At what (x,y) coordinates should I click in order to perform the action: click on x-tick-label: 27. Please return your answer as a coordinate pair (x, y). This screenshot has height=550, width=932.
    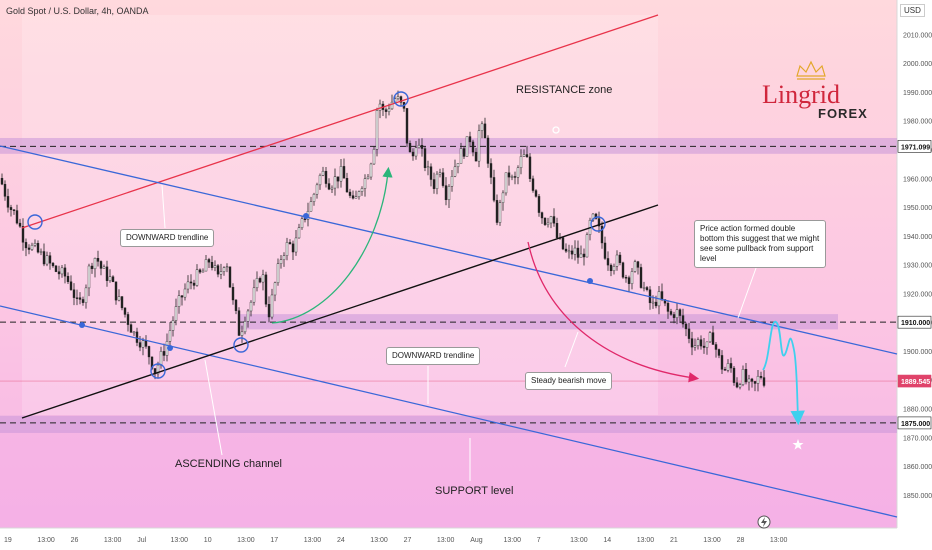
    Looking at the image, I should click on (408, 540).